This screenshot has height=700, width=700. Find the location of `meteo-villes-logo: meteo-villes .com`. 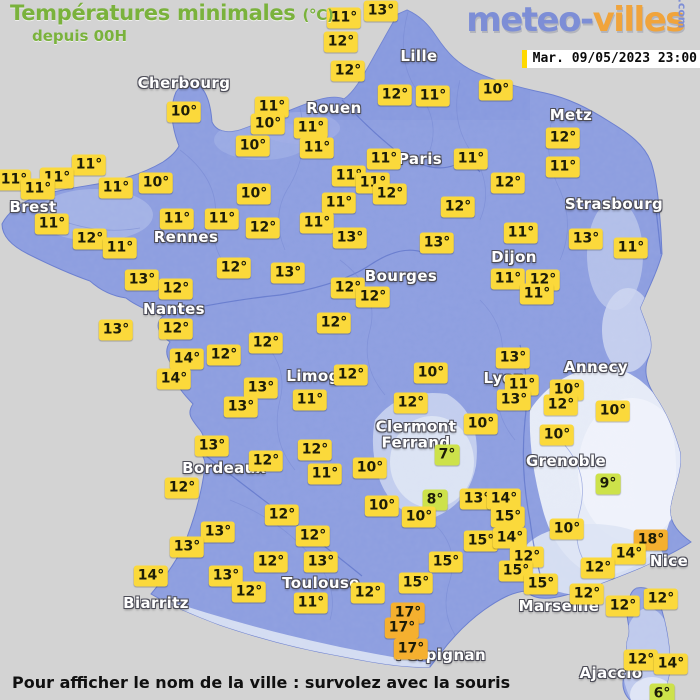

meteo-villes-logo: meteo-villes .com is located at coordinates (577, 20).